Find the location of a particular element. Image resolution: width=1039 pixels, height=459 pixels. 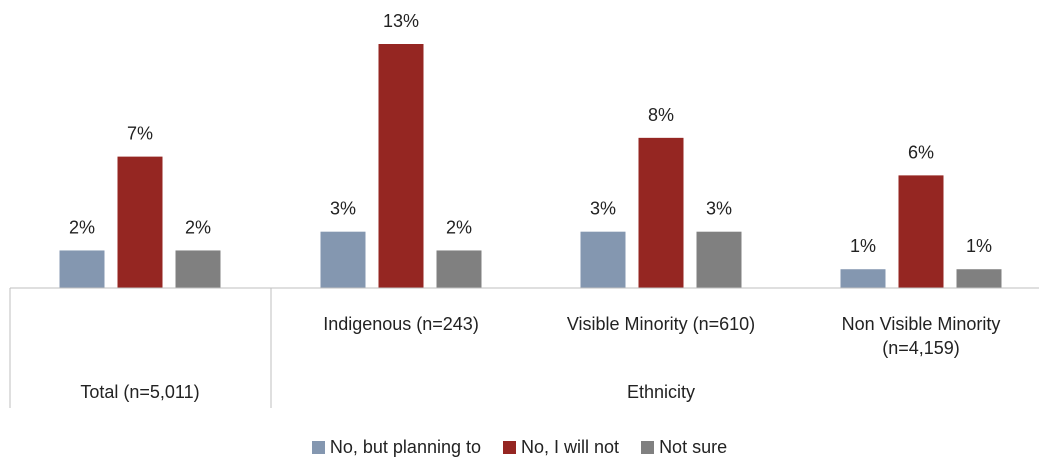

value-label-s0-g1: 3% is located at coordinates (343, 209).